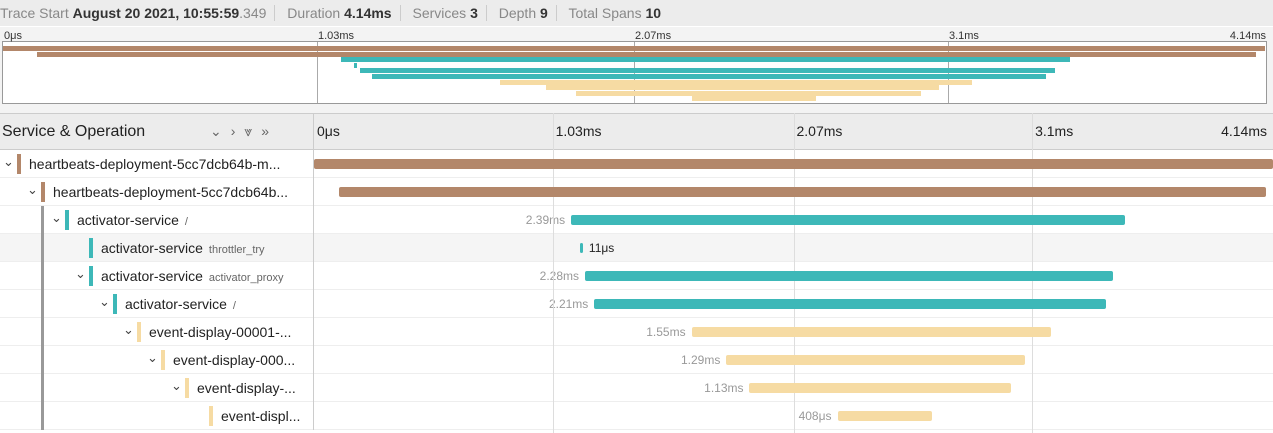  Describe the element at coordinates (244, 131) in the screenshot. I see `collapse-controls: ⌄›⩔»` at that location.